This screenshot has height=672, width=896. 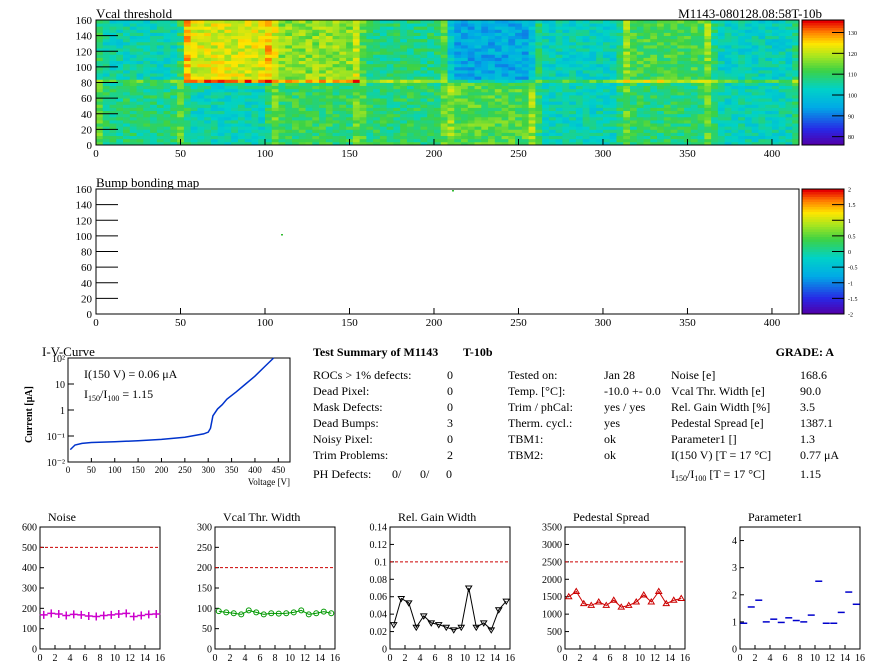 What do you see at coordinates (286, 613) in the screenshot?
I see `plot-point` at bounding box center [286, 613].